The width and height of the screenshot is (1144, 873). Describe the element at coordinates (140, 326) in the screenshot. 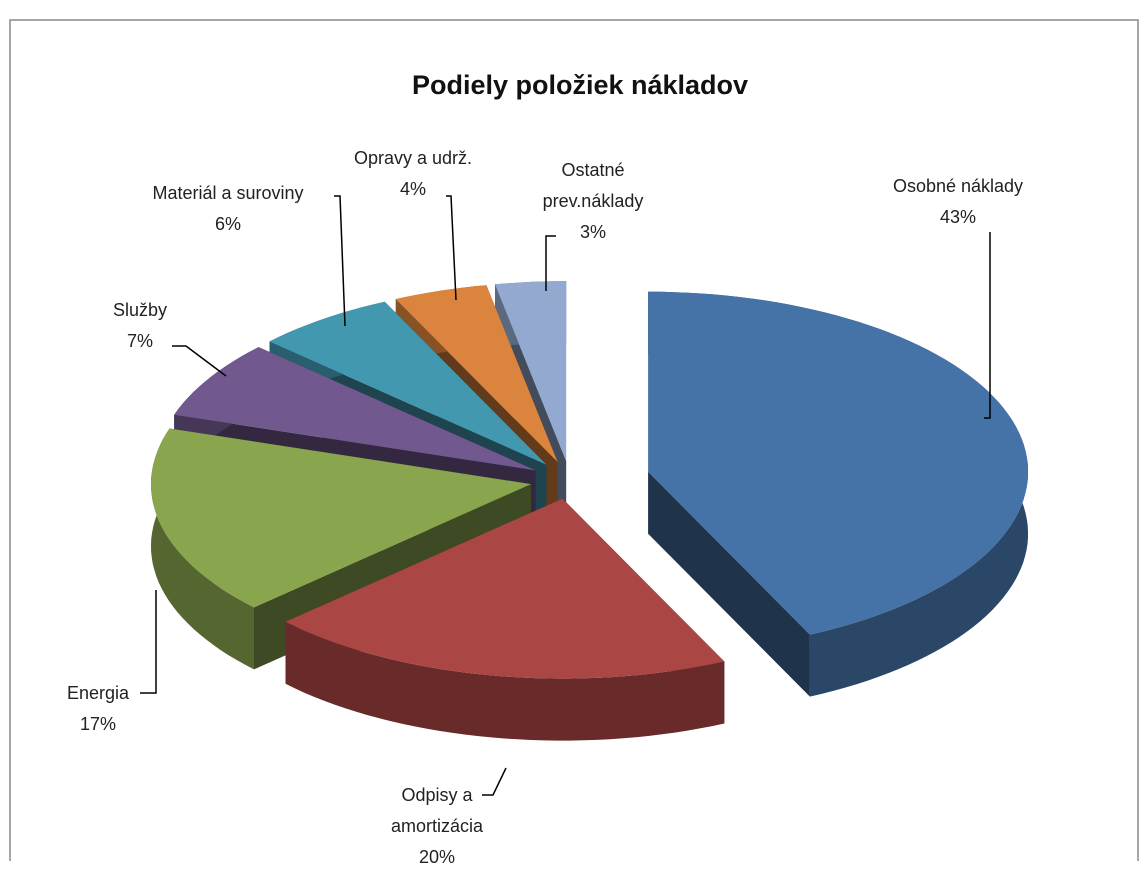

I see `data-label: Služby 7%` at that location.